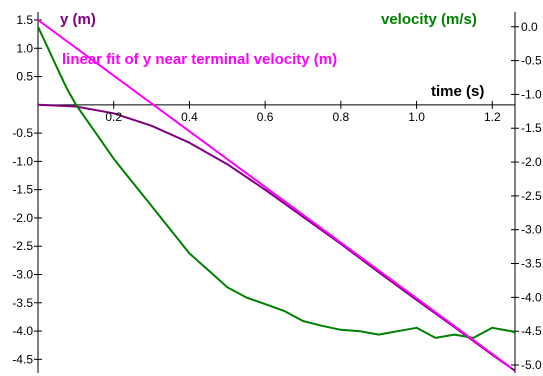 The height and width of the screenshot is (376, 543). Describe the element at coordinates (531, 264) in the screenshot. I see `right-tick-label: -3.5` at that location.